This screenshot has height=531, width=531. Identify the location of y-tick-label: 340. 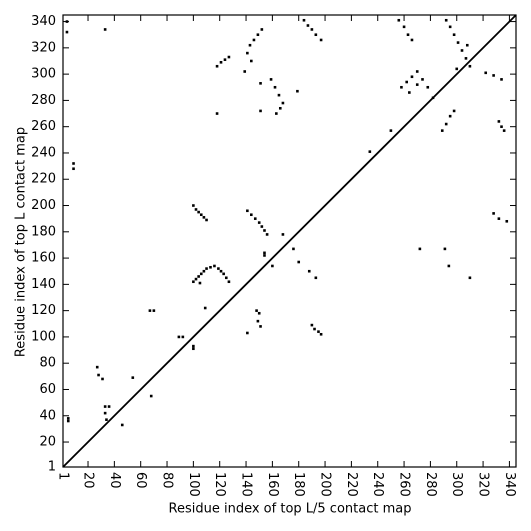
(43, 21).